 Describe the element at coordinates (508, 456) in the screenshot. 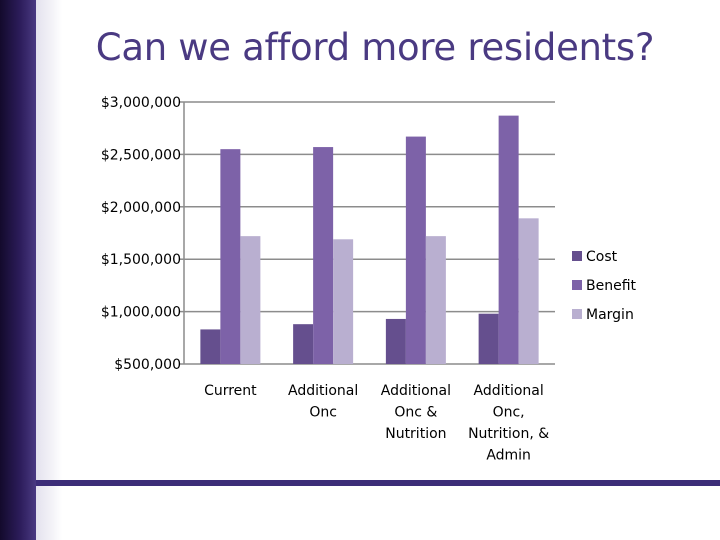

I see `x-category-label: Admin` at that location.